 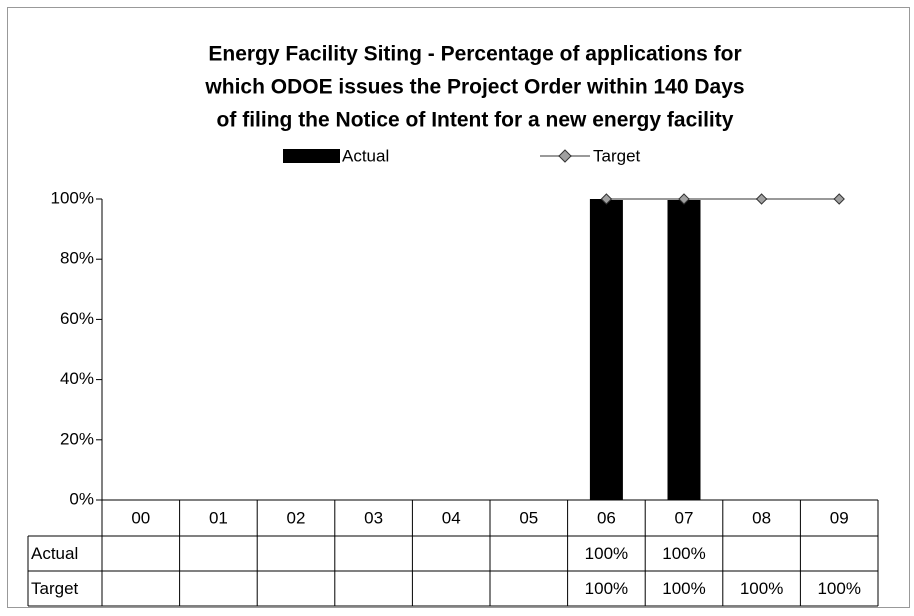 I want to click on x-tick-label: 05, so click(x=528, y=517).